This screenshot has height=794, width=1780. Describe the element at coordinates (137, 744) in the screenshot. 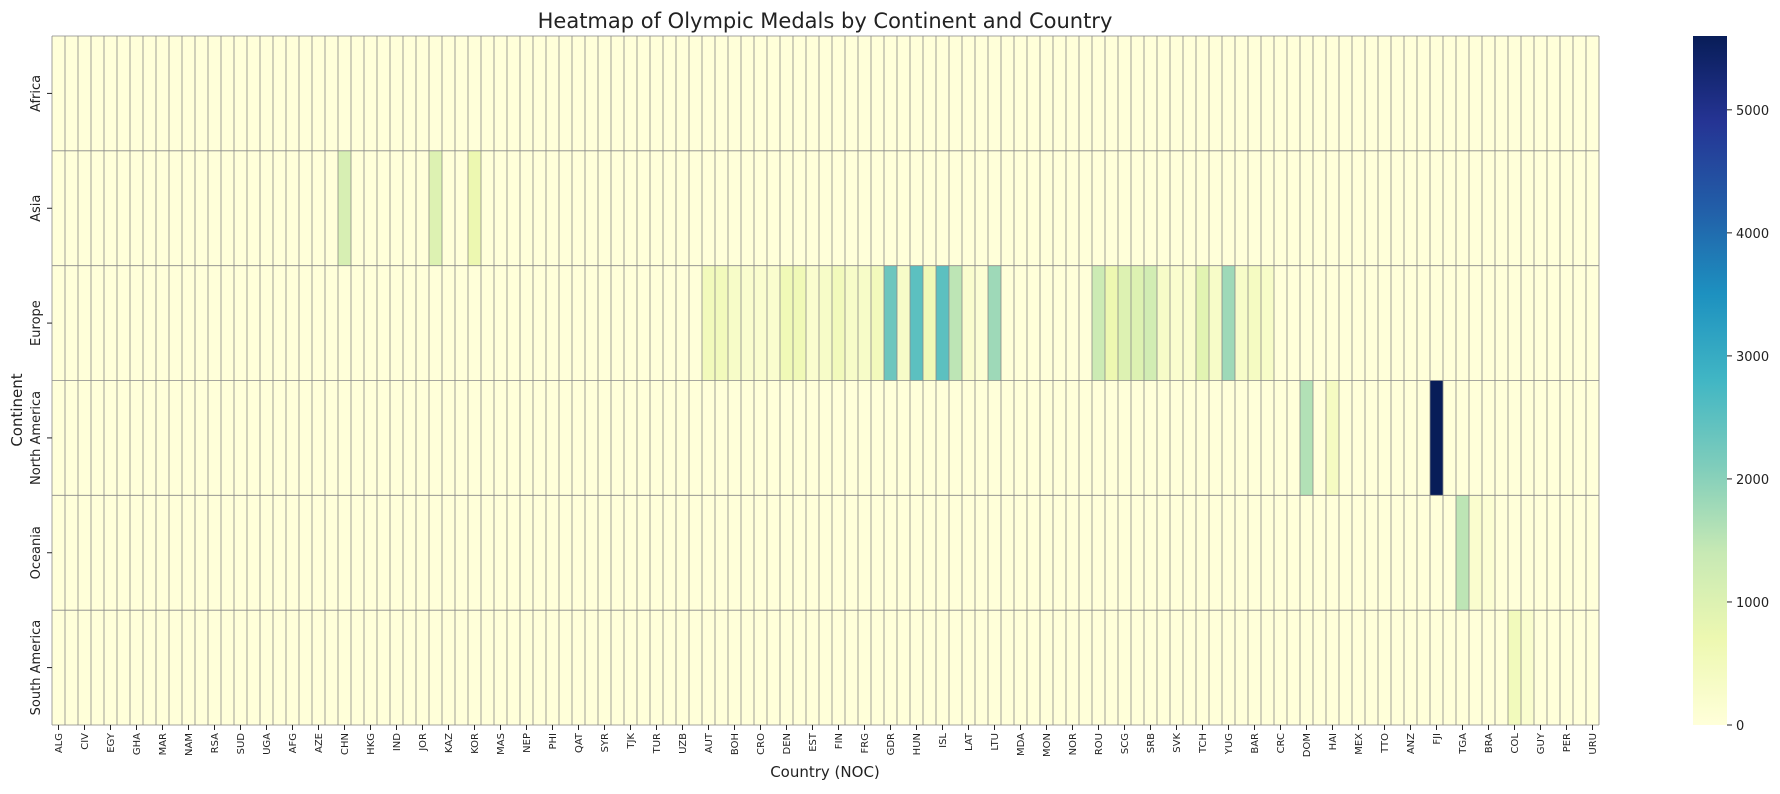

I see `x-tick-label: GHA` at that location.